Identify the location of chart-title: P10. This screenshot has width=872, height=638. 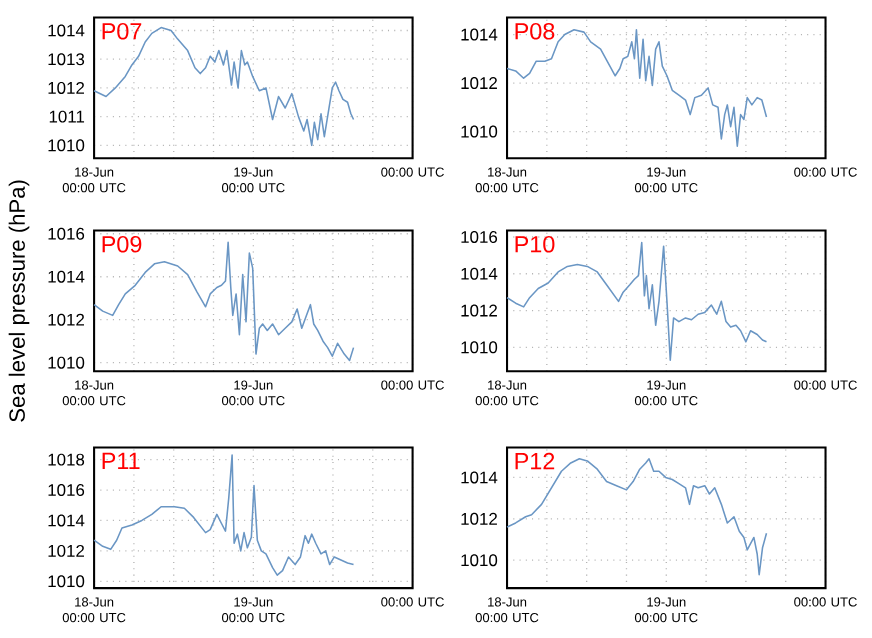
(535, 244).